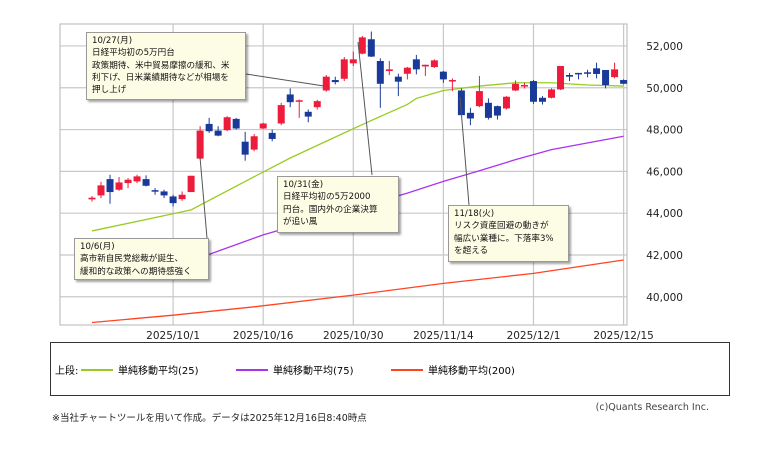  What do you see at coordinates (161, 65) in the screenshot?
I see `annotation-line: 政策期待、米中貿易摩擦の緩和、米` at bounding box center [161, 65].